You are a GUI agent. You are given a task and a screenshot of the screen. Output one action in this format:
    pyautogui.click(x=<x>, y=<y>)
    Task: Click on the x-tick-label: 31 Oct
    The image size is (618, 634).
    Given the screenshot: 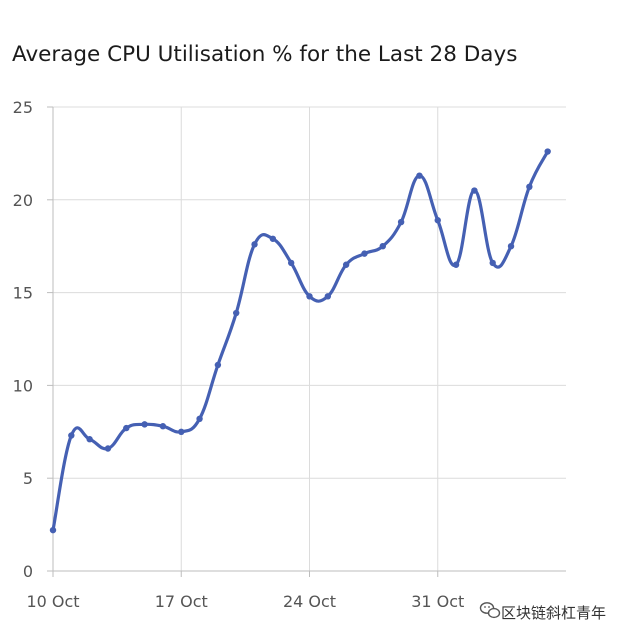 What is the action you would take?
    pyautogui.click(x=437, y=601)
    